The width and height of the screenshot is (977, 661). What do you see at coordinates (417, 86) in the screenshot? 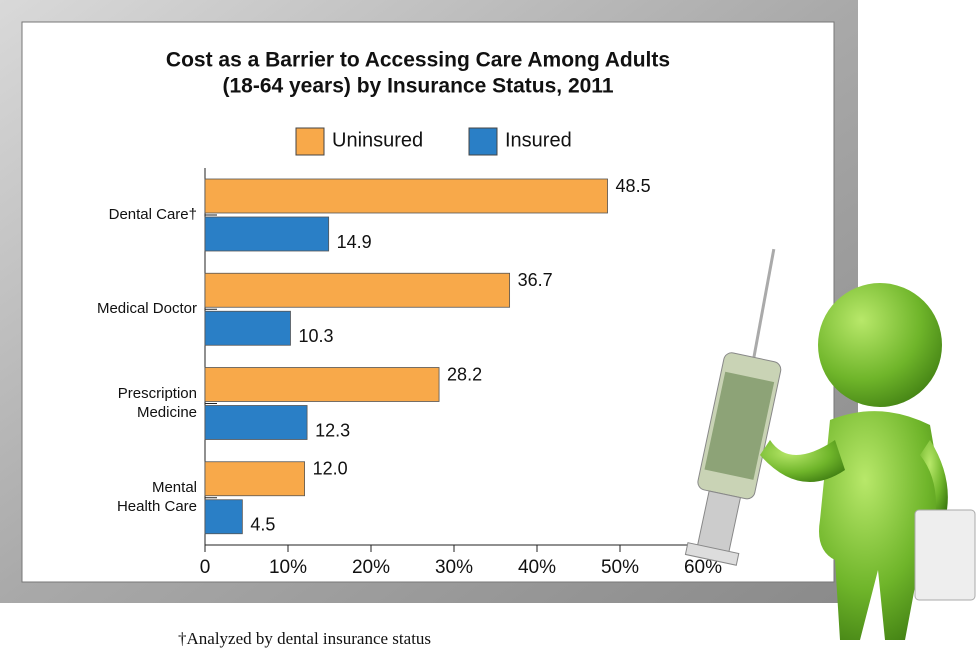
I see `chart-title: (18-64 years) by Insurance Status, 2011` at bounding box center [417, 86].